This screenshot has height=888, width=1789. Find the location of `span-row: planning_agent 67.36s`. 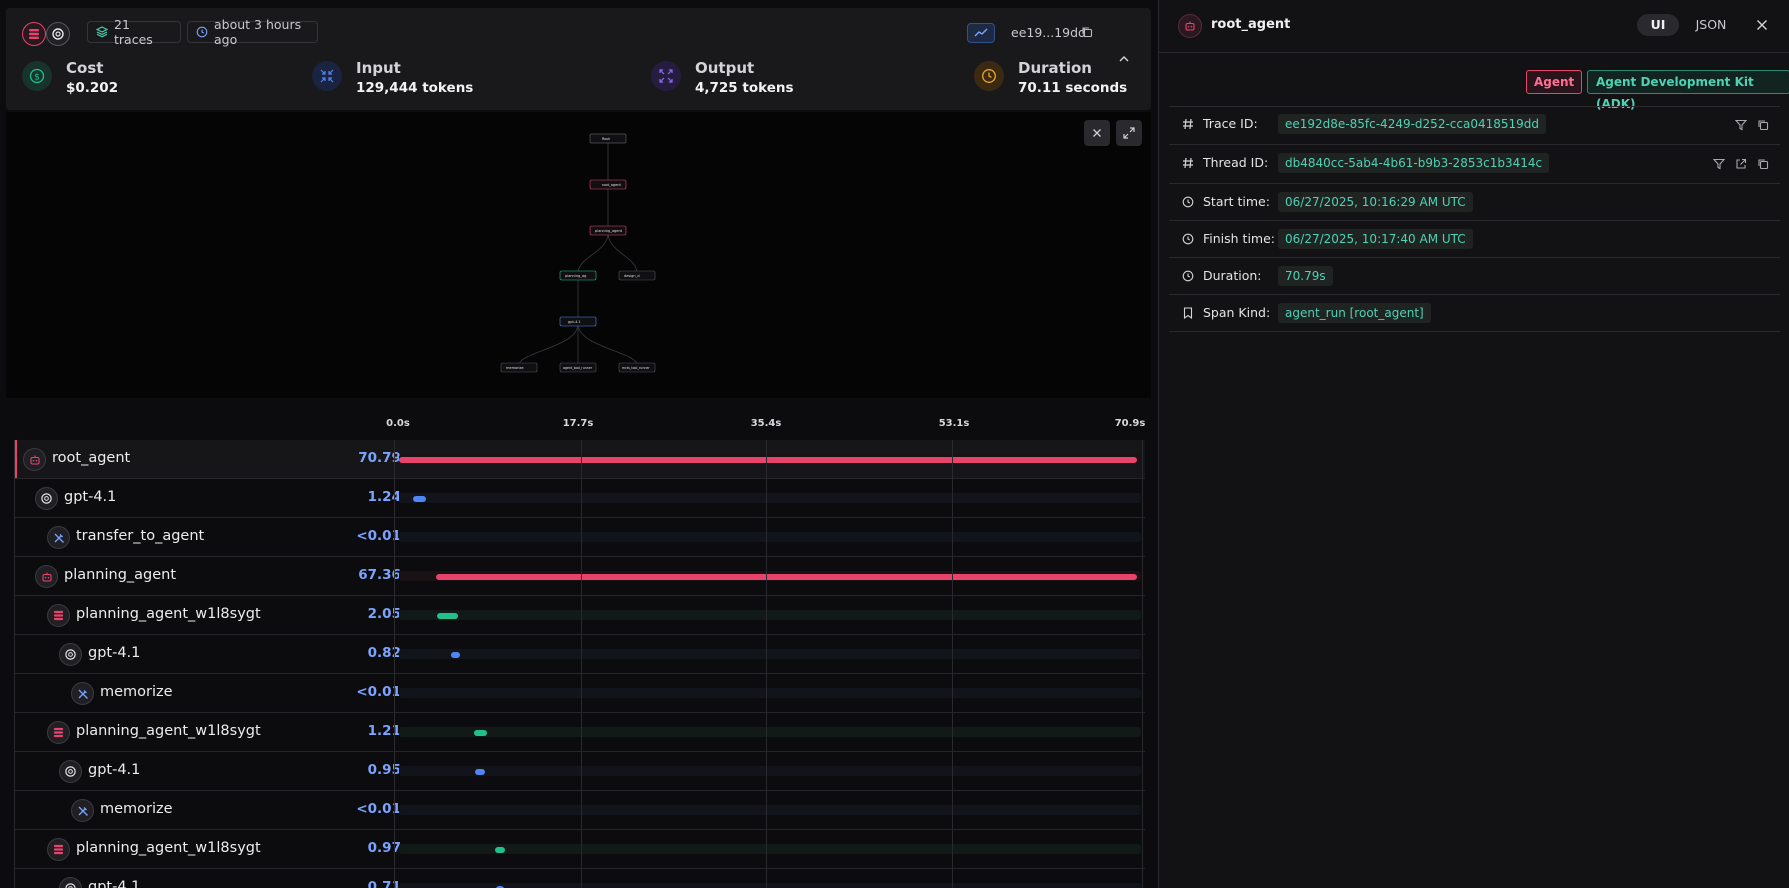

span-row: planning_agent 67.36s is located at coordinates (580, 576).